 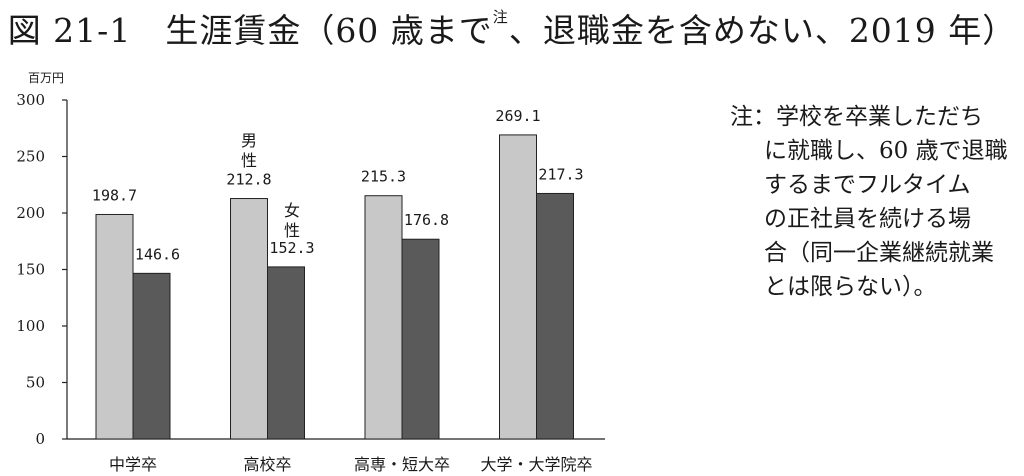 What do you see at coordinates (291, 248) in the screenshot?
I see `data-label-female: 152.3` at bounding box center [291, 248].